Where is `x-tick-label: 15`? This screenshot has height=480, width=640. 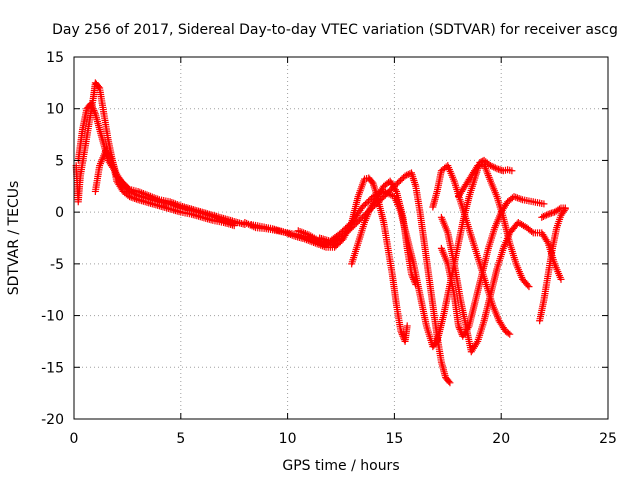
x-tick-label: 15 is located at coordinates (394, 439).